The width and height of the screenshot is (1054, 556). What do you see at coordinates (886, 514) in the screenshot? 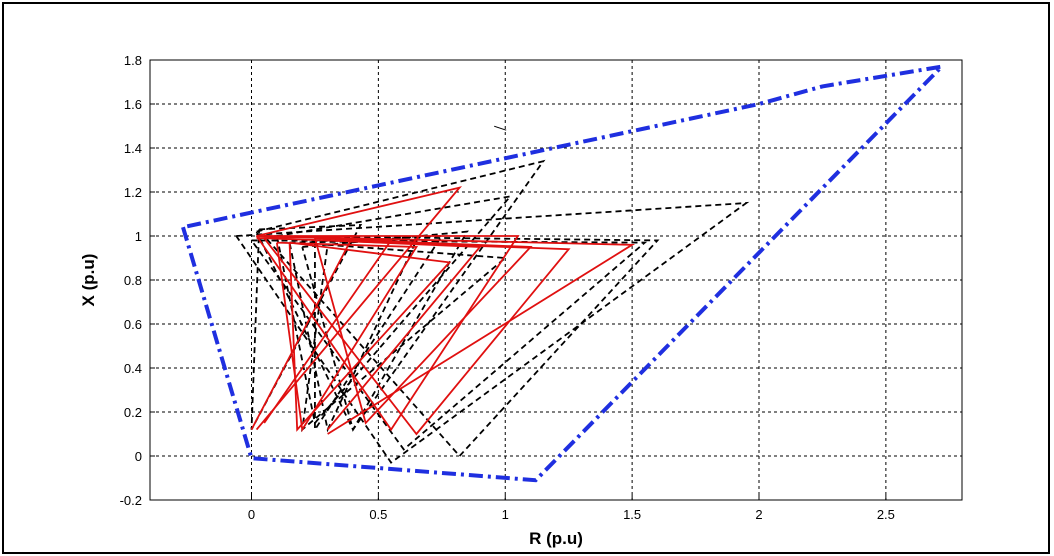
I see `x-tick-label: 2.5` at bounding box center [886, 514].